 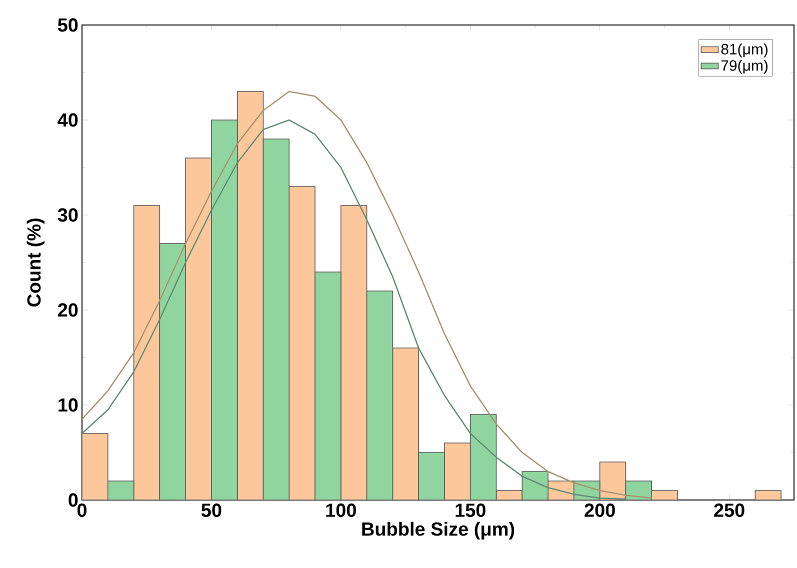 What do you see at coordinates (599, 510) in the screenshot?
I see `x-tick-label: 200` at bounding box center [599, 510].